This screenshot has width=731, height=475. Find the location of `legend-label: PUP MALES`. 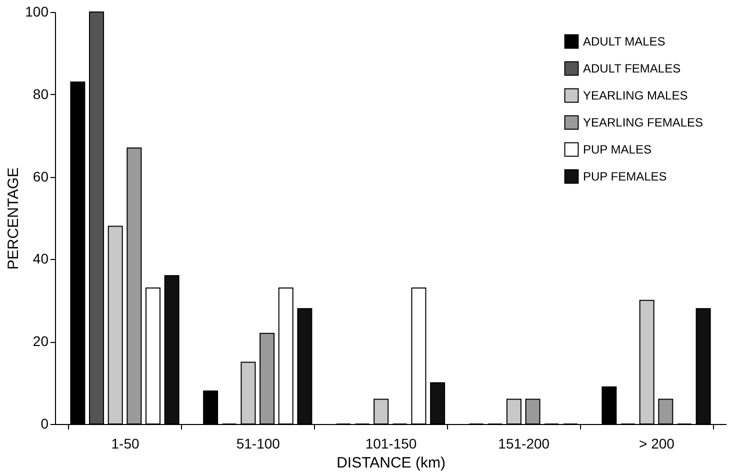

legend-label: PUP MALES is located at coordinates (617, 149).